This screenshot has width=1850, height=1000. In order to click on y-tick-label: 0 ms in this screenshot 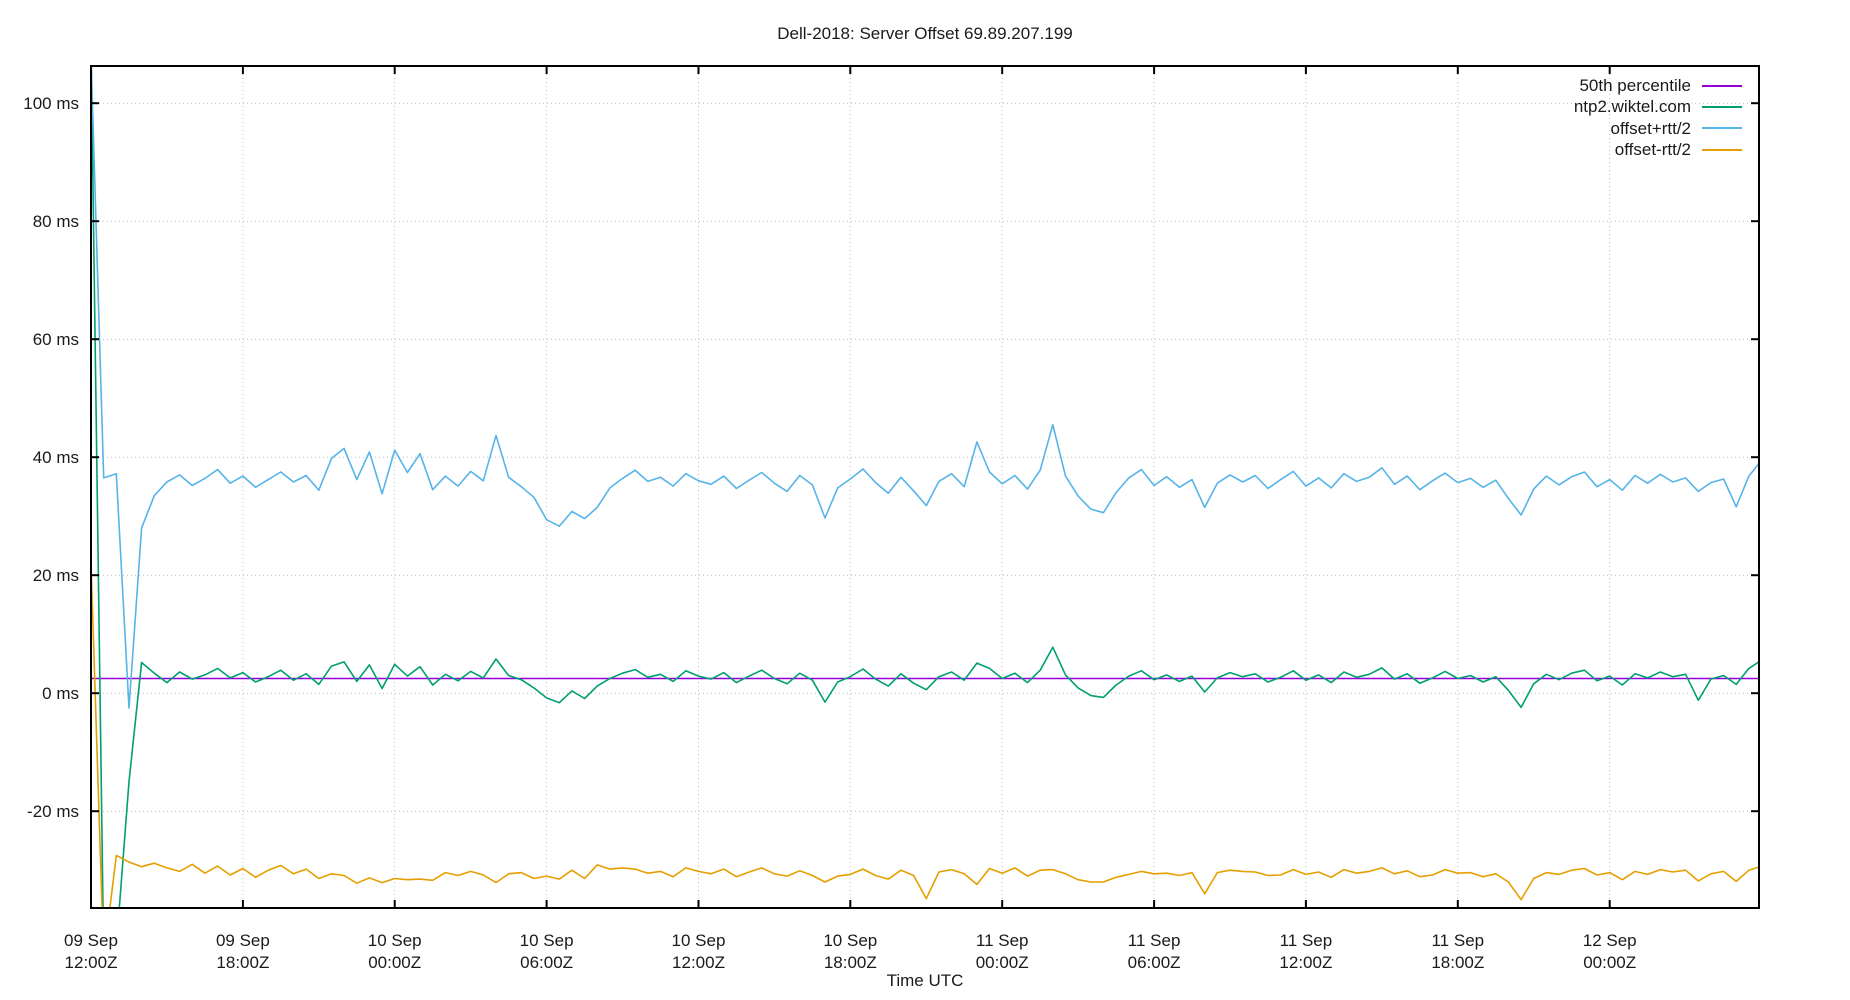, I will do `click(60, 693)`.